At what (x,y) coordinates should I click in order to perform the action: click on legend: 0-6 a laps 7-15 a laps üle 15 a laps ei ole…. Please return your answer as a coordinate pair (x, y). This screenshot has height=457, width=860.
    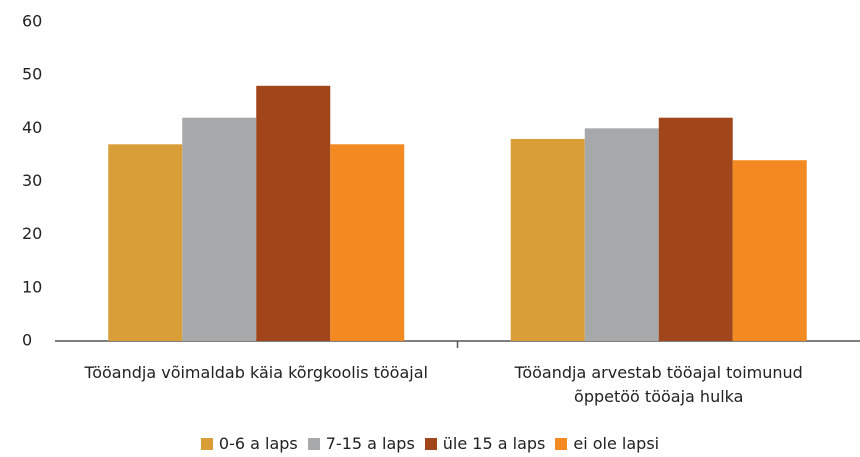
    Looking at the image, I should click on (430, 443).